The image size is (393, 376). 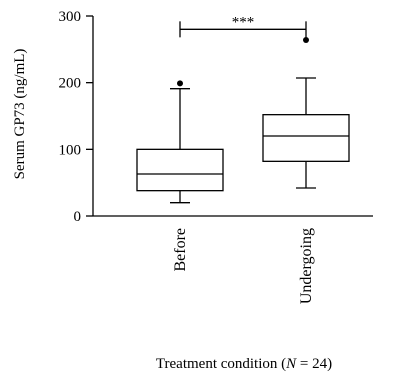 I want to click on significance-label: ***, so click(x=243, y=22).